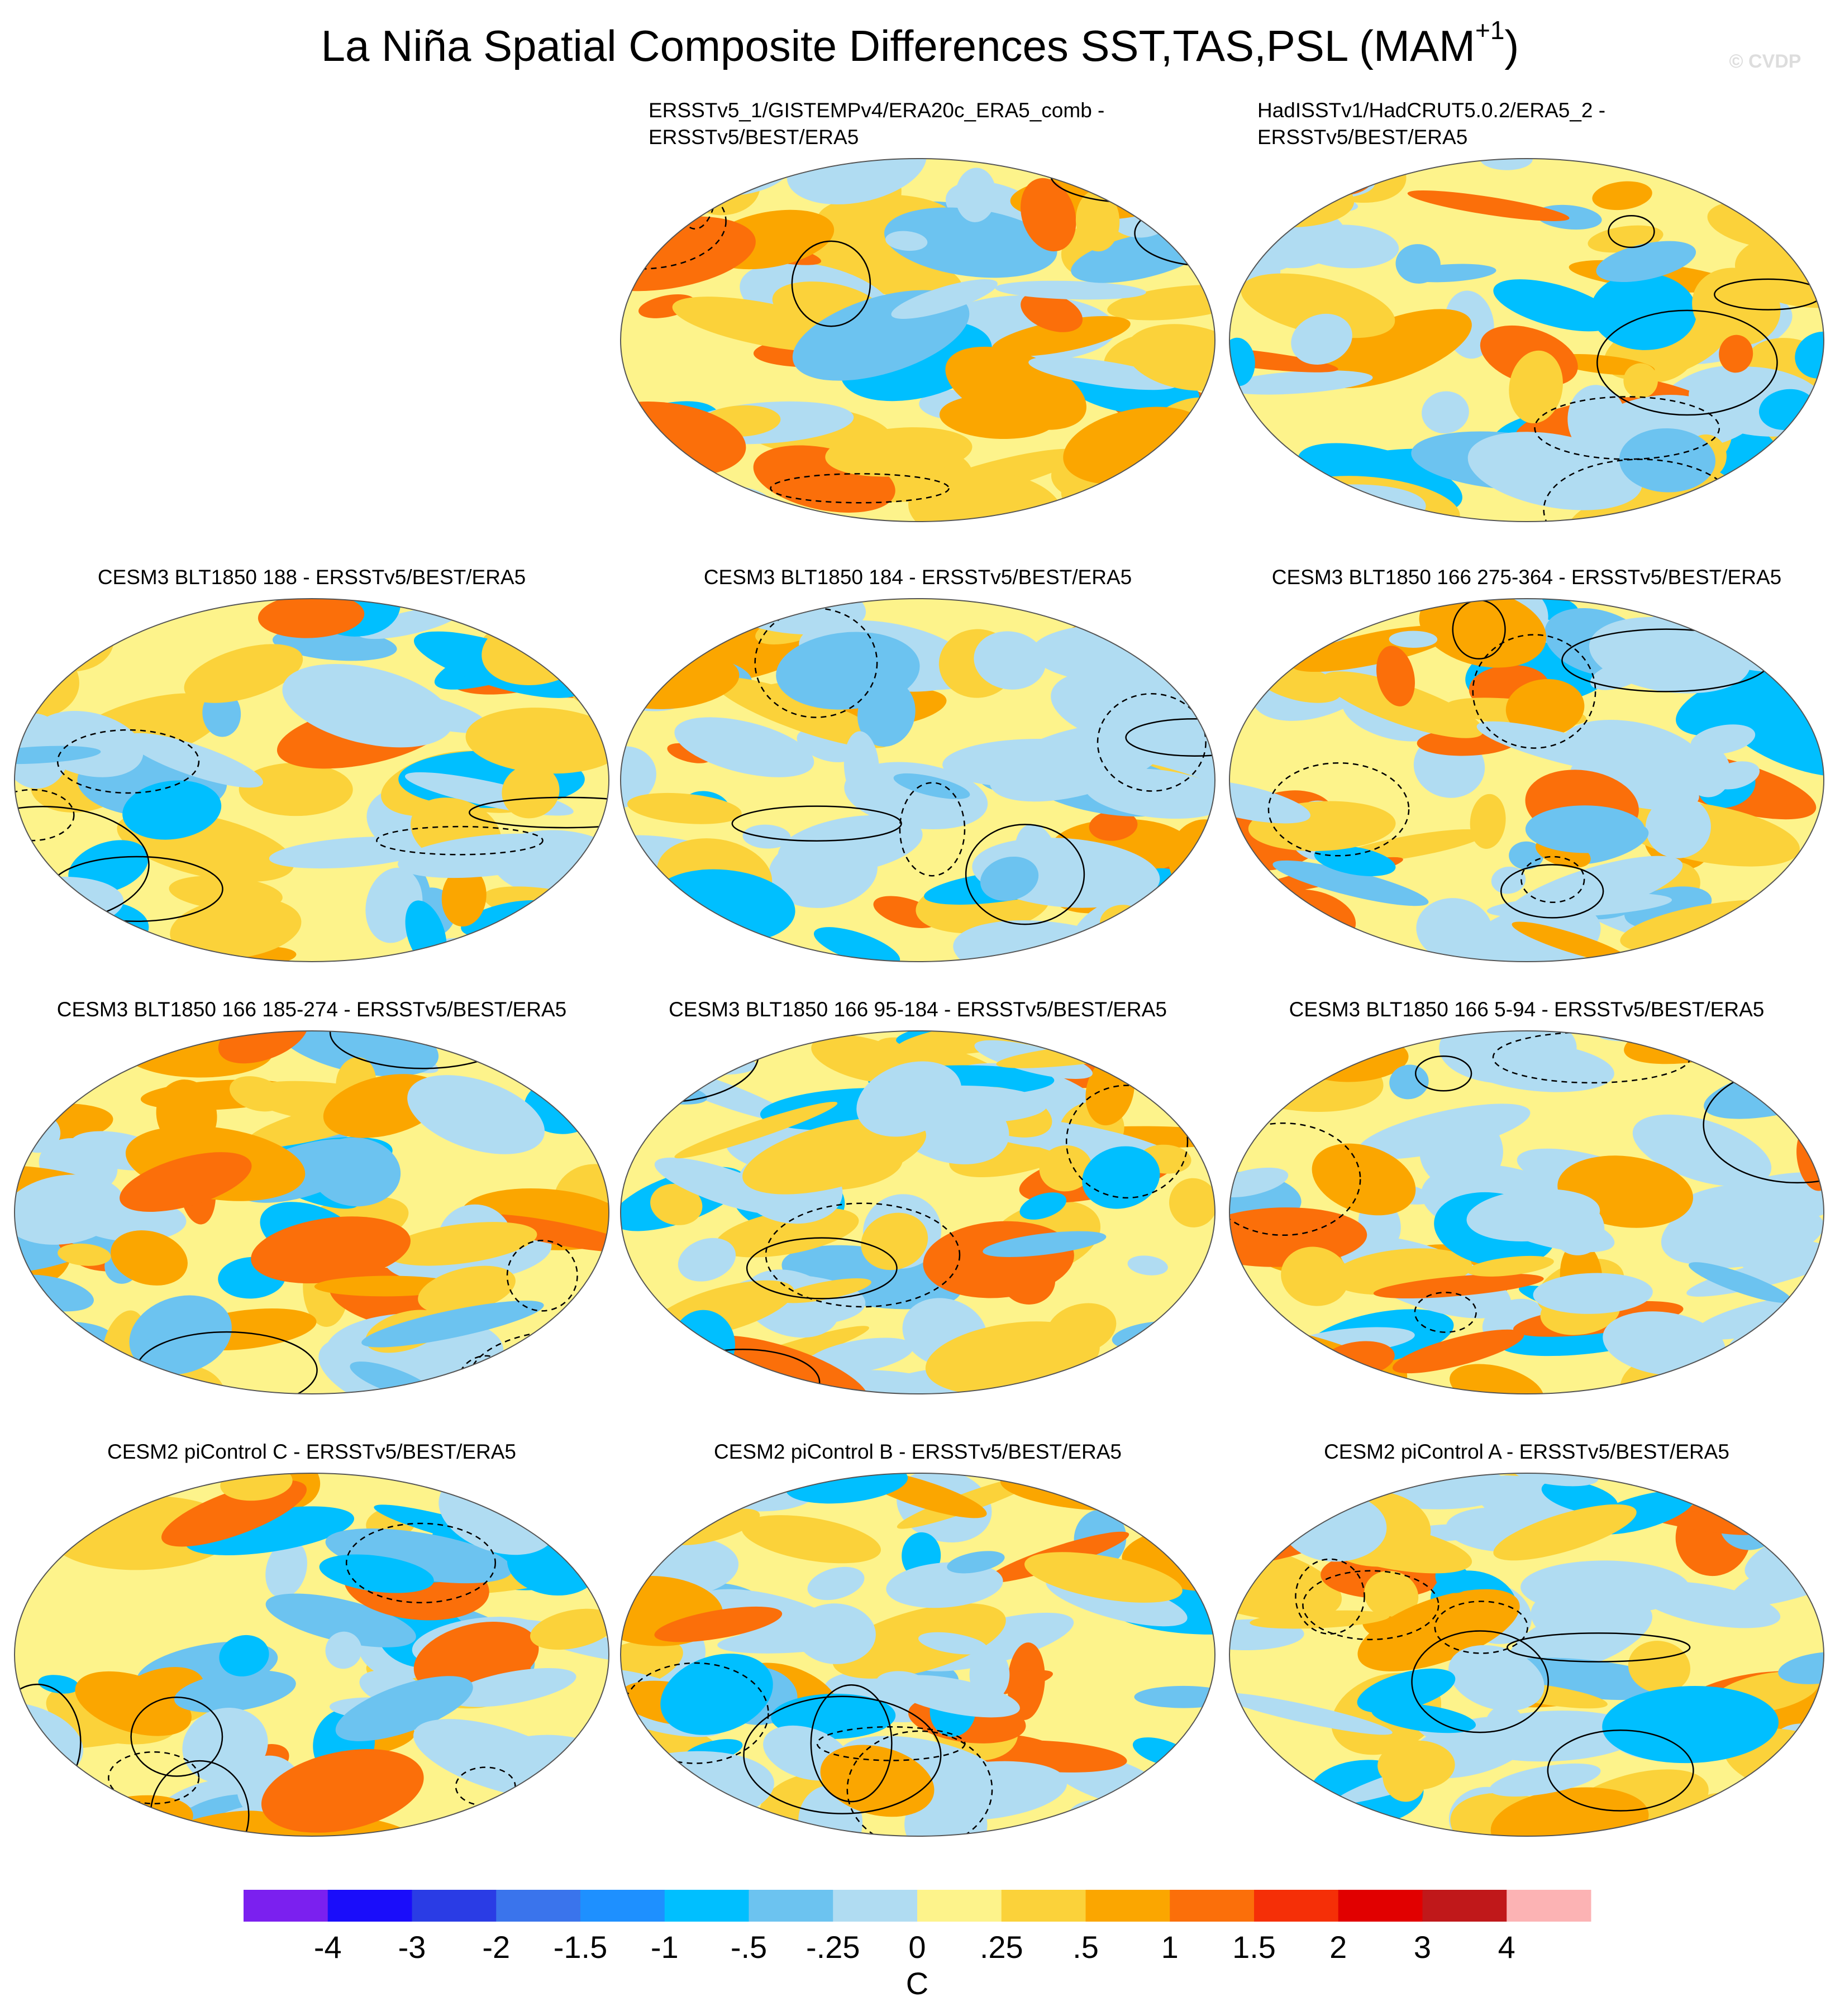 This screenshot has height=2016, width=1840. Describe the element at coordinates (1338, 1947) in the screenshot. I see `colorbar-tick-label: 2` at that location.